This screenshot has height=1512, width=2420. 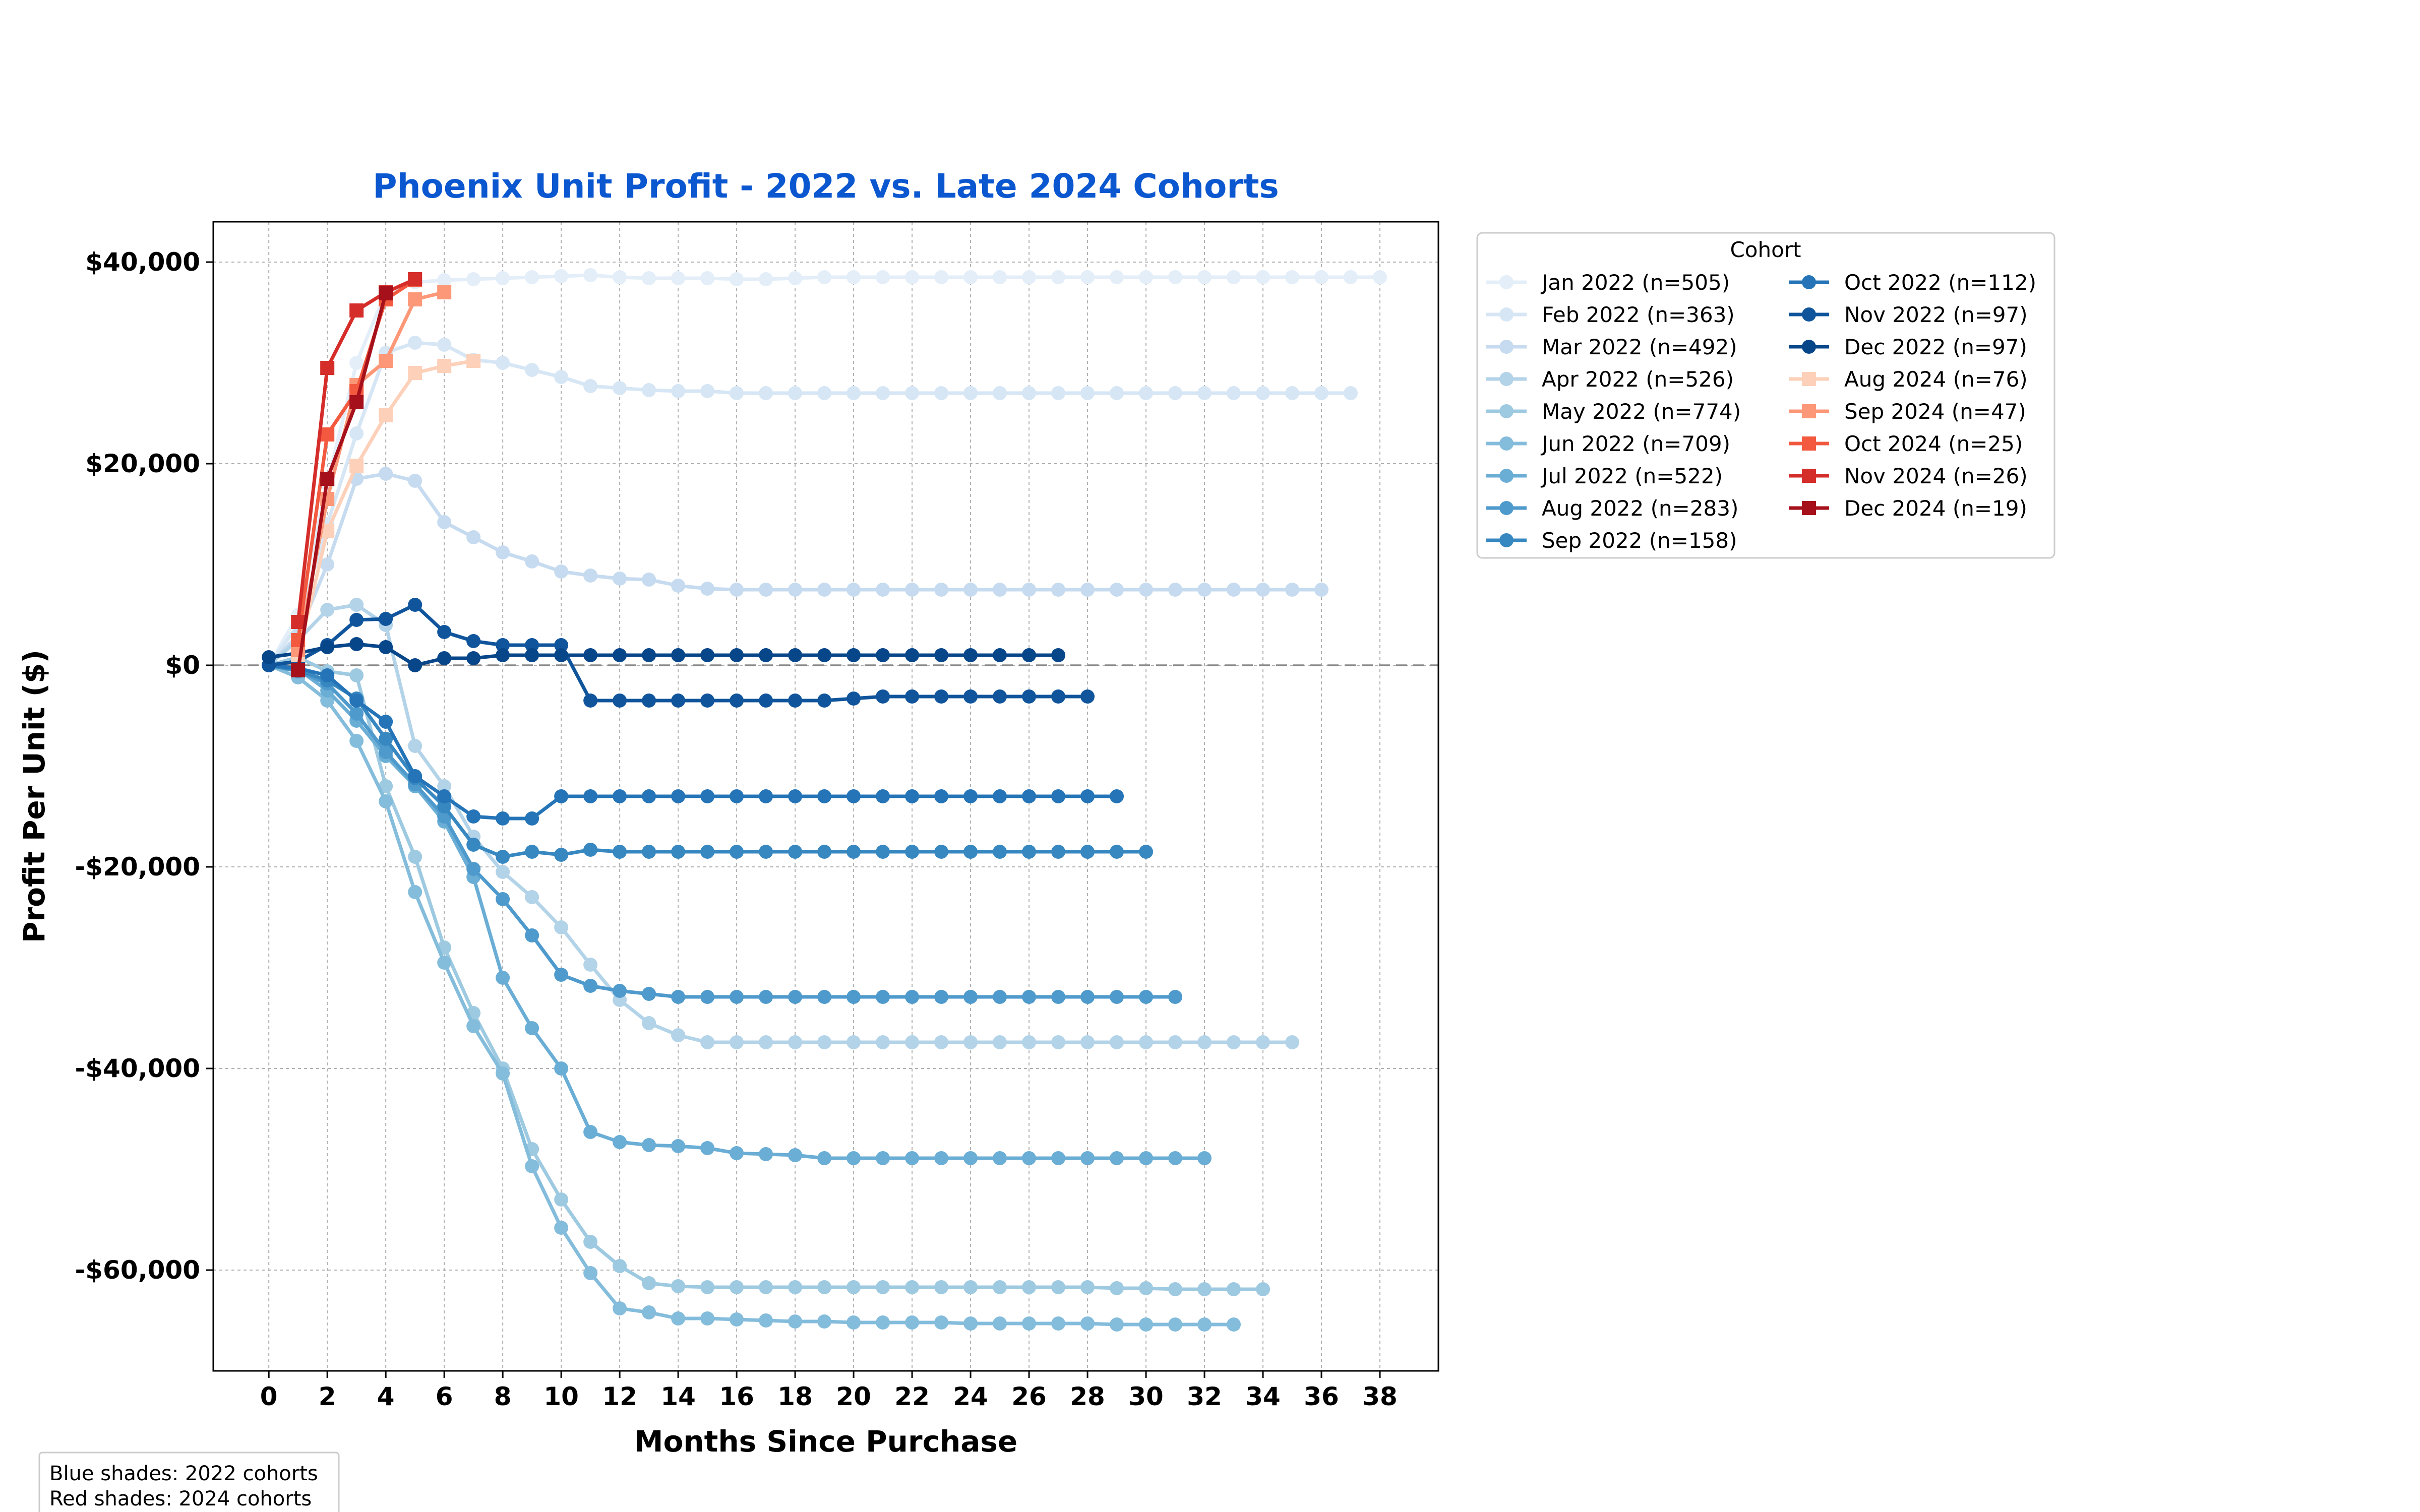 What do you see at coordinates (1321, 1396) in the screenshot?
I see `x-tick-label: 36` at bounding box center [1321, 1396].